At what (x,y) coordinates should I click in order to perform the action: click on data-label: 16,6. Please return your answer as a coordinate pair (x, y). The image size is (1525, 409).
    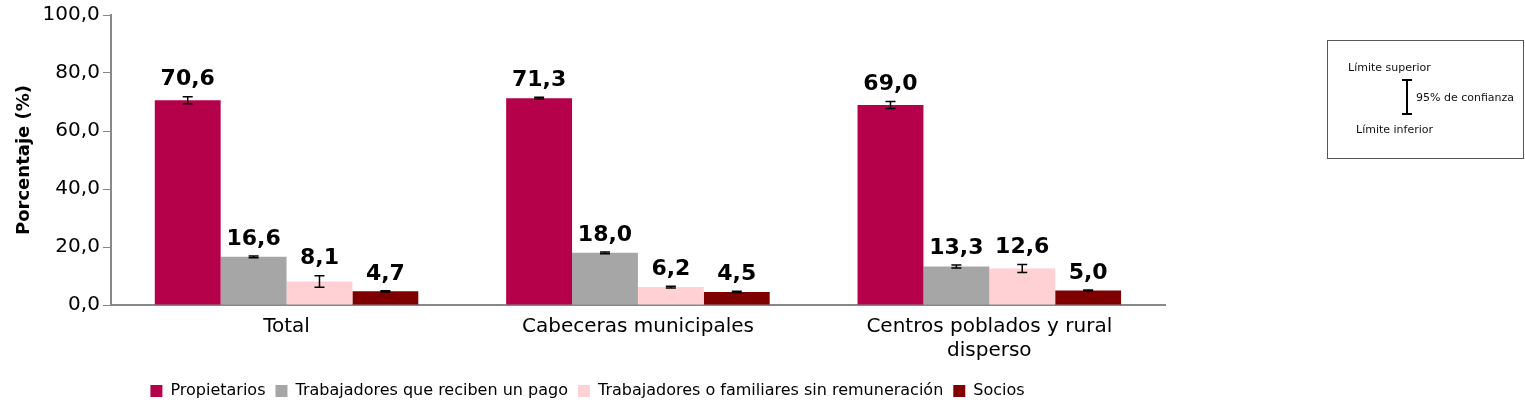
    Looking at the image, I should click on (253, 237).